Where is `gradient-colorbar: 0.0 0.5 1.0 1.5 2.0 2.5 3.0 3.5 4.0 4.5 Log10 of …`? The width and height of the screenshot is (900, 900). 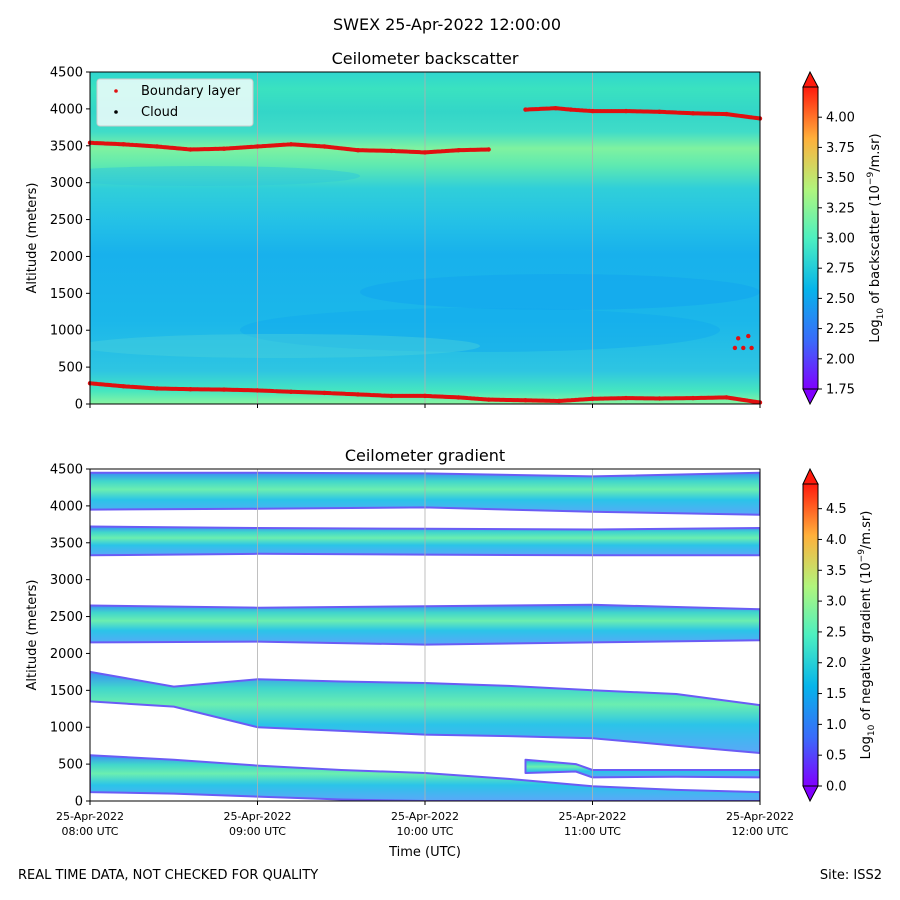 gradient-colorbar: 0.0 0.5 1.0 1.5 2.0 2.5 3.0 3.5 4.0 4.5 Log10 of … is located at coordinates (839, 635).